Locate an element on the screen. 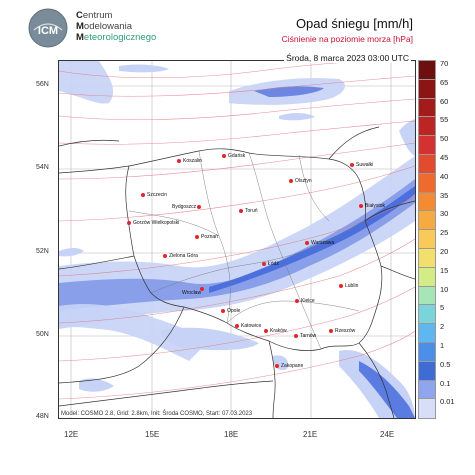 This screenshot has height=475, width=475. legend-label: 60 is located at coordinates (444, 101).